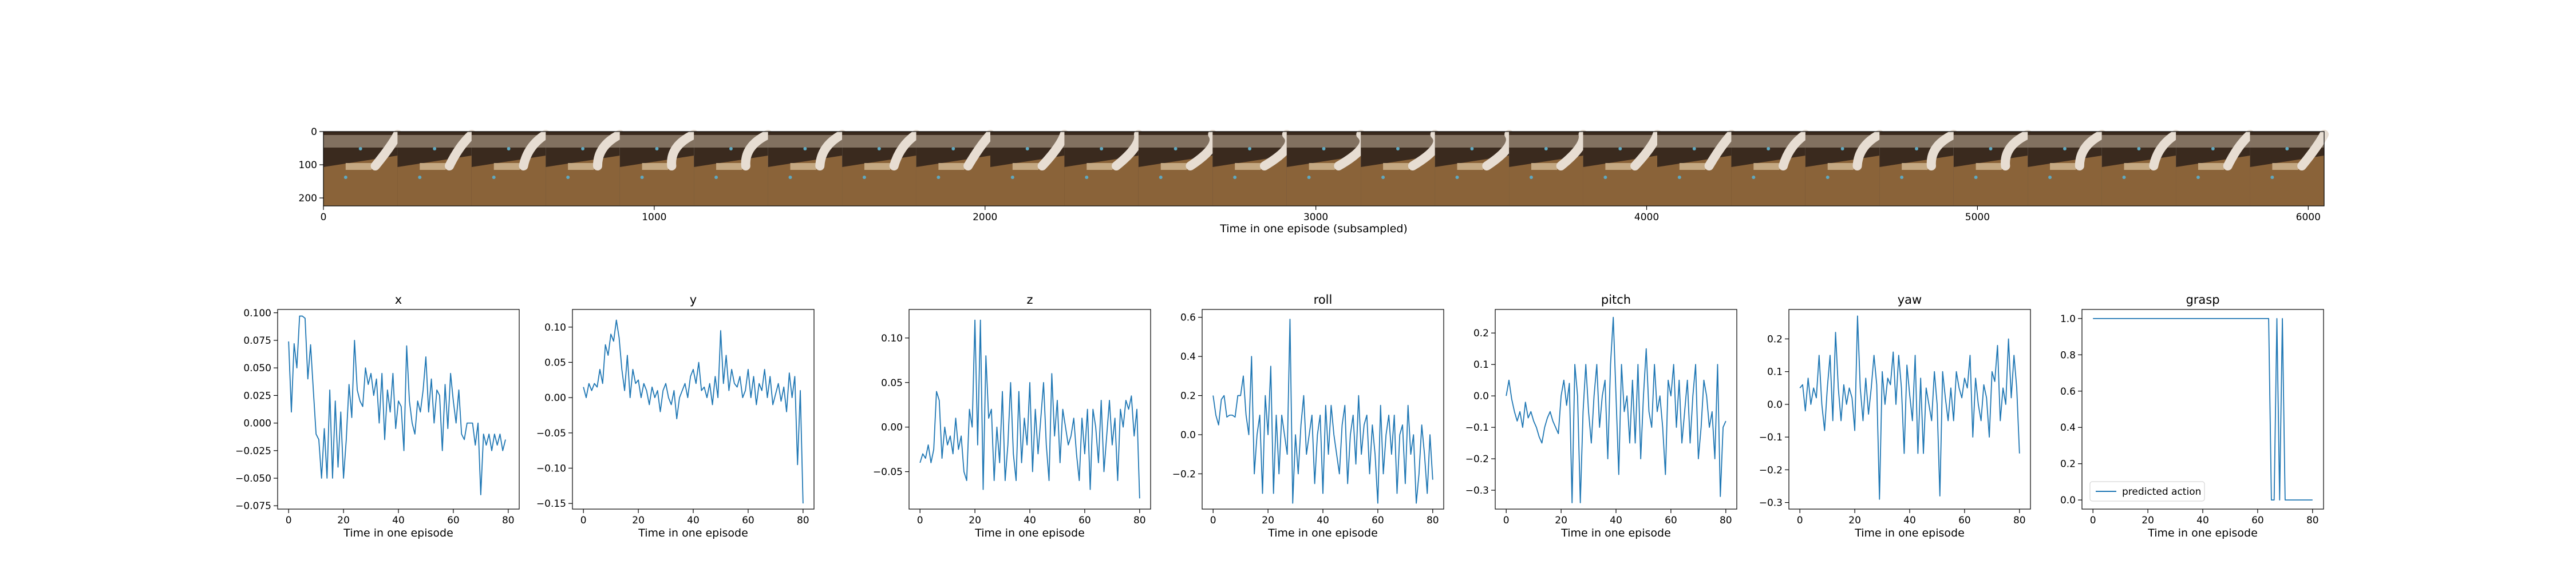 The width and height of the screenshot is (2576, 572). Describe the element at coordinates (253, 478) in the screenshot. I see `y-tick-label: −0.050` at that location.